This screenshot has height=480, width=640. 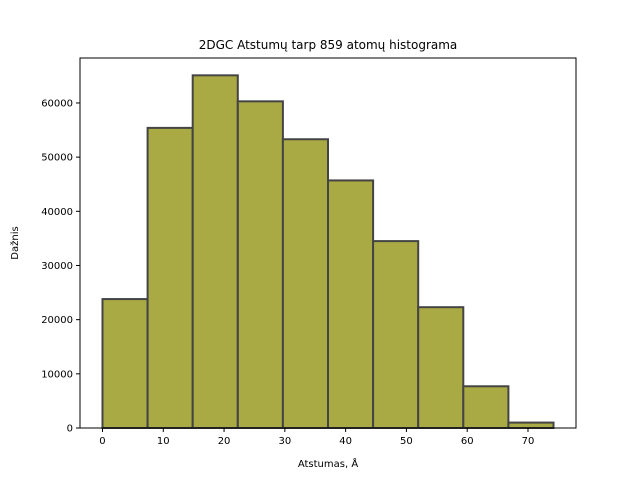 What do you see at coordinates (57, 266) in the screenshot?
I see `y-tick-label: 30000` at bounding box center [57, 266].